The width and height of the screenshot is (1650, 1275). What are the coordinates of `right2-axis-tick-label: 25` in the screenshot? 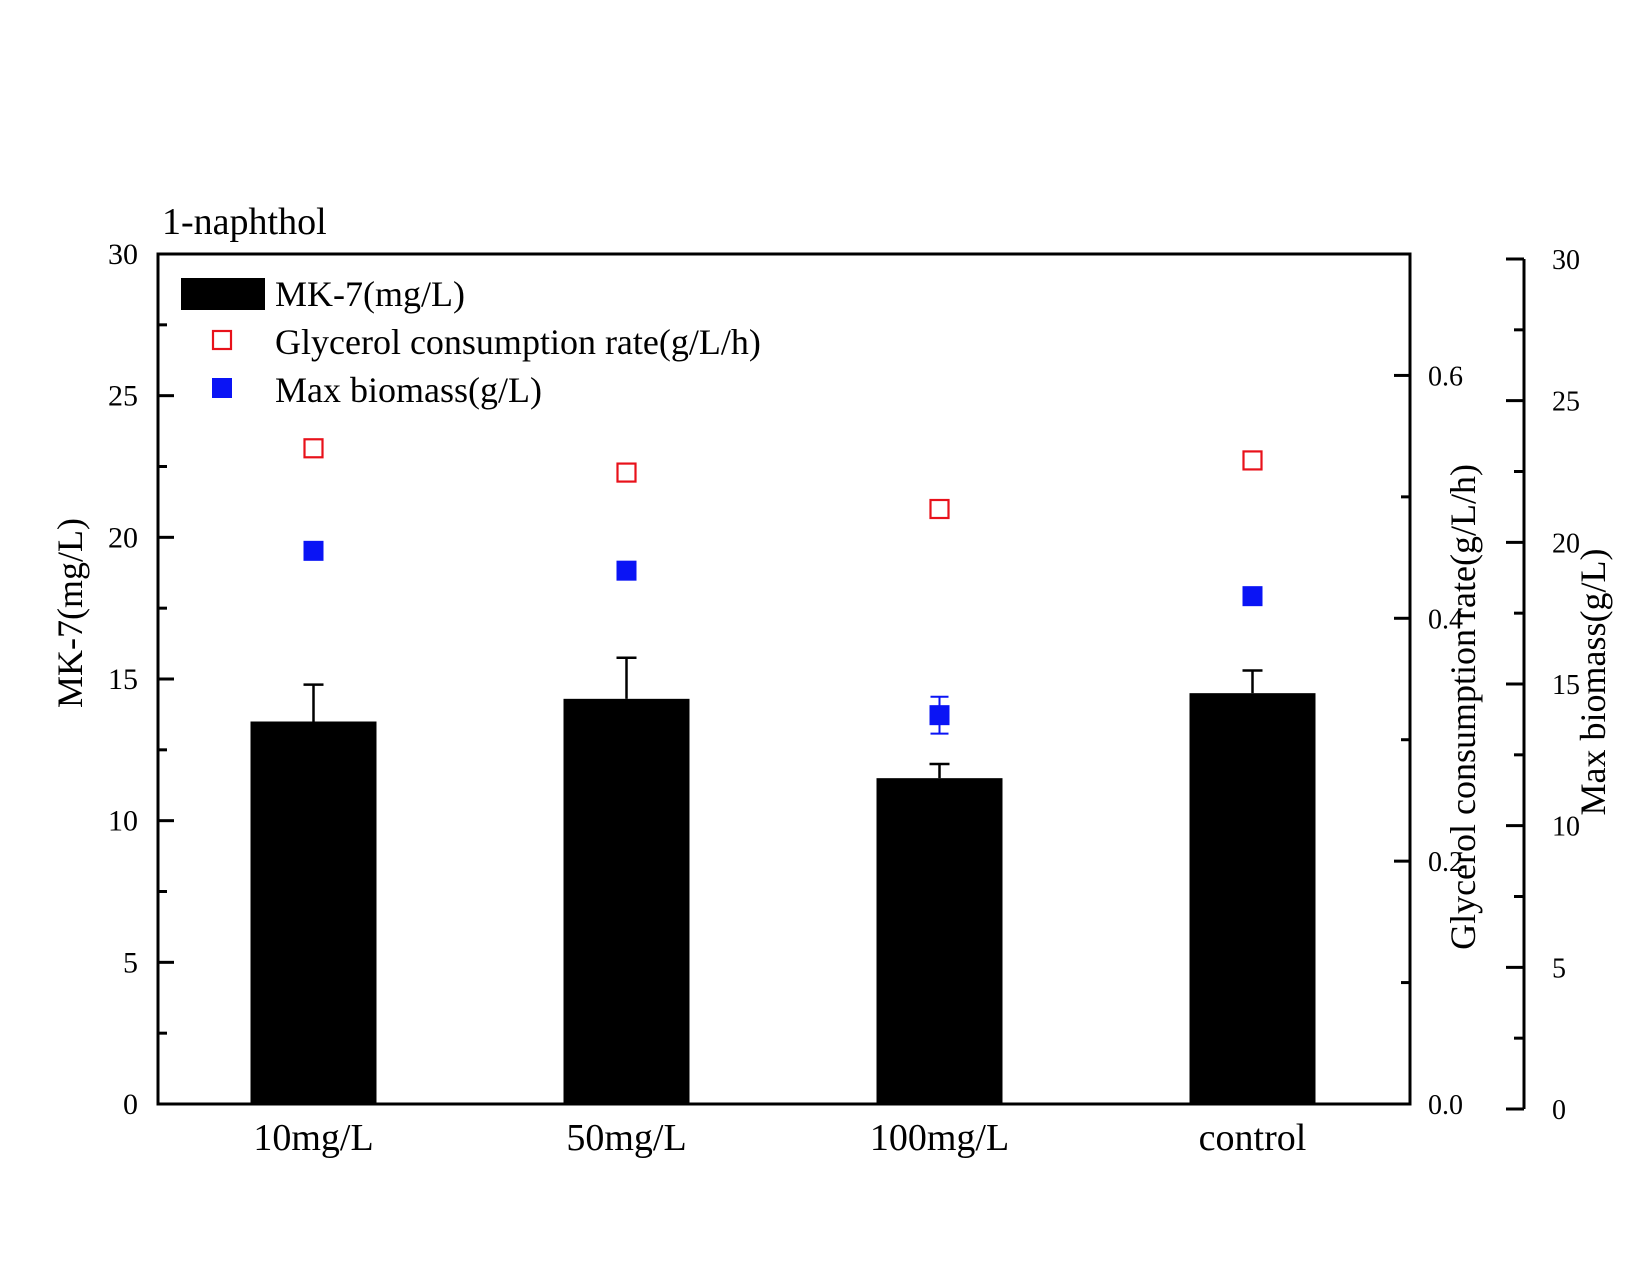 It's located at (1566, 402).